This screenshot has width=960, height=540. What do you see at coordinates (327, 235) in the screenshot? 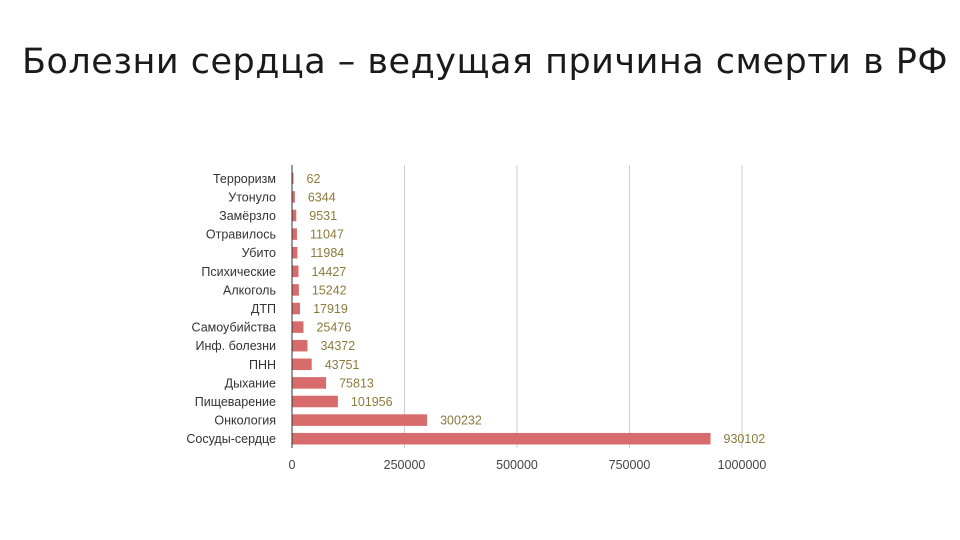
I see `value-label: 11047` at bounding box center [327, 235].